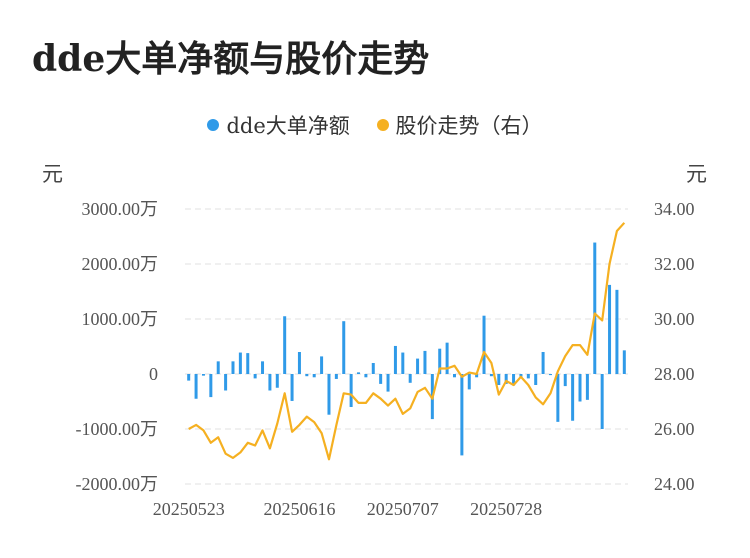 This screenshot has height=558, width=750. What do you see at coordinates (288, 126) in the screenshot?
I see `legend-label-dde: dde大单净额` at bounding box center [288, 126].